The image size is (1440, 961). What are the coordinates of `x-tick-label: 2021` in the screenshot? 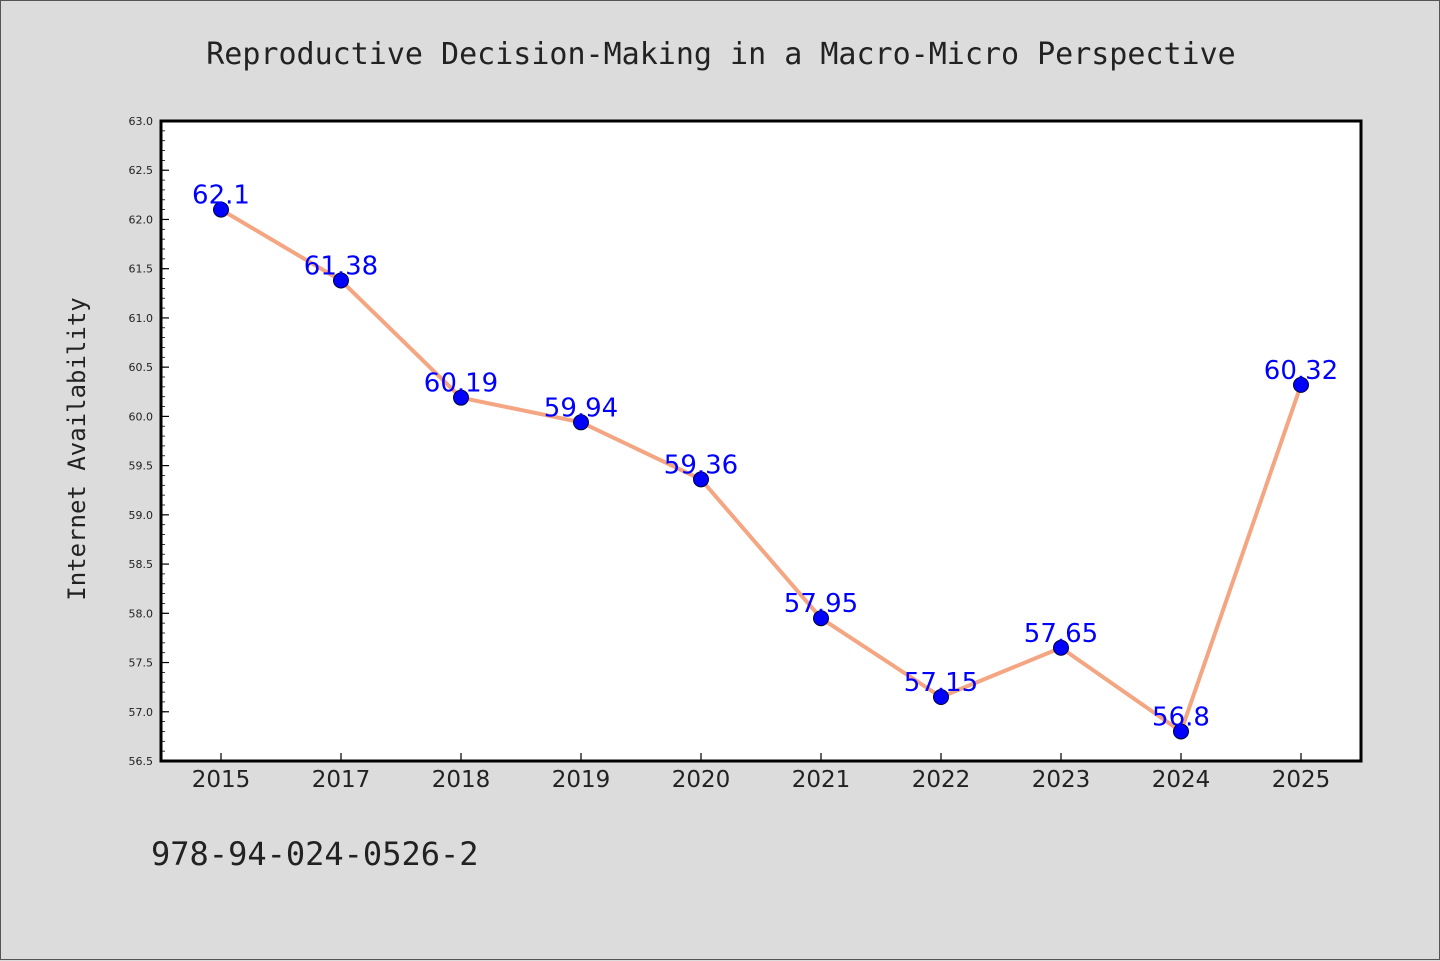 It's located at (821, 780).